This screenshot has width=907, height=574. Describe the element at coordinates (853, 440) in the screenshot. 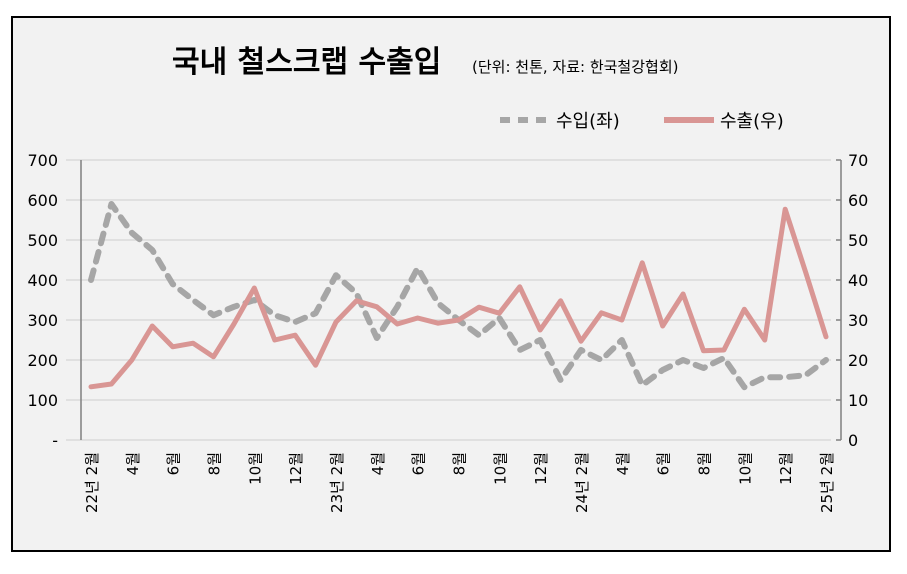

I see `right-axis-tick: 0` at that location.